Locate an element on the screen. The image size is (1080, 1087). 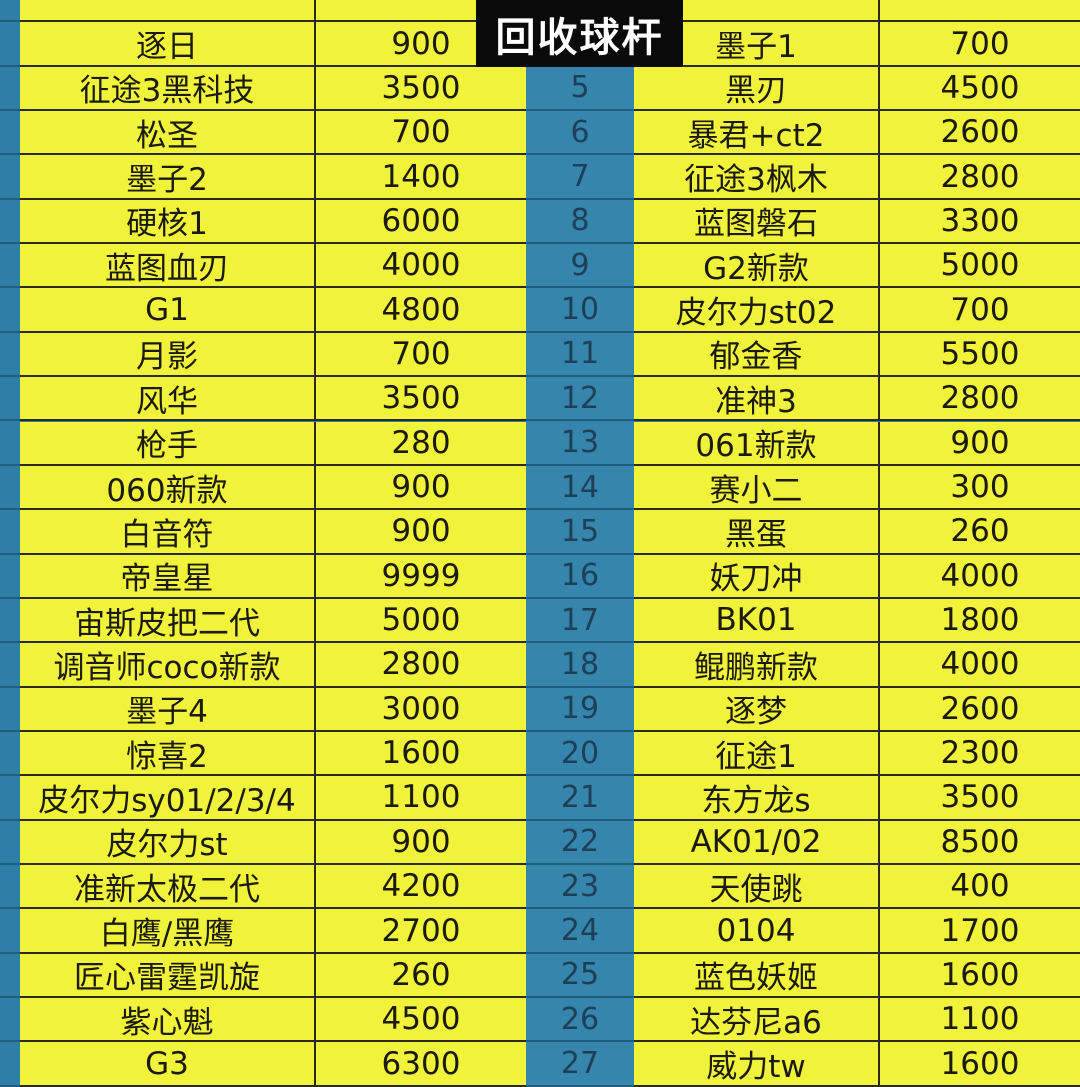
right-name-cell: 赛小二 is located at coordinates (757, 488).